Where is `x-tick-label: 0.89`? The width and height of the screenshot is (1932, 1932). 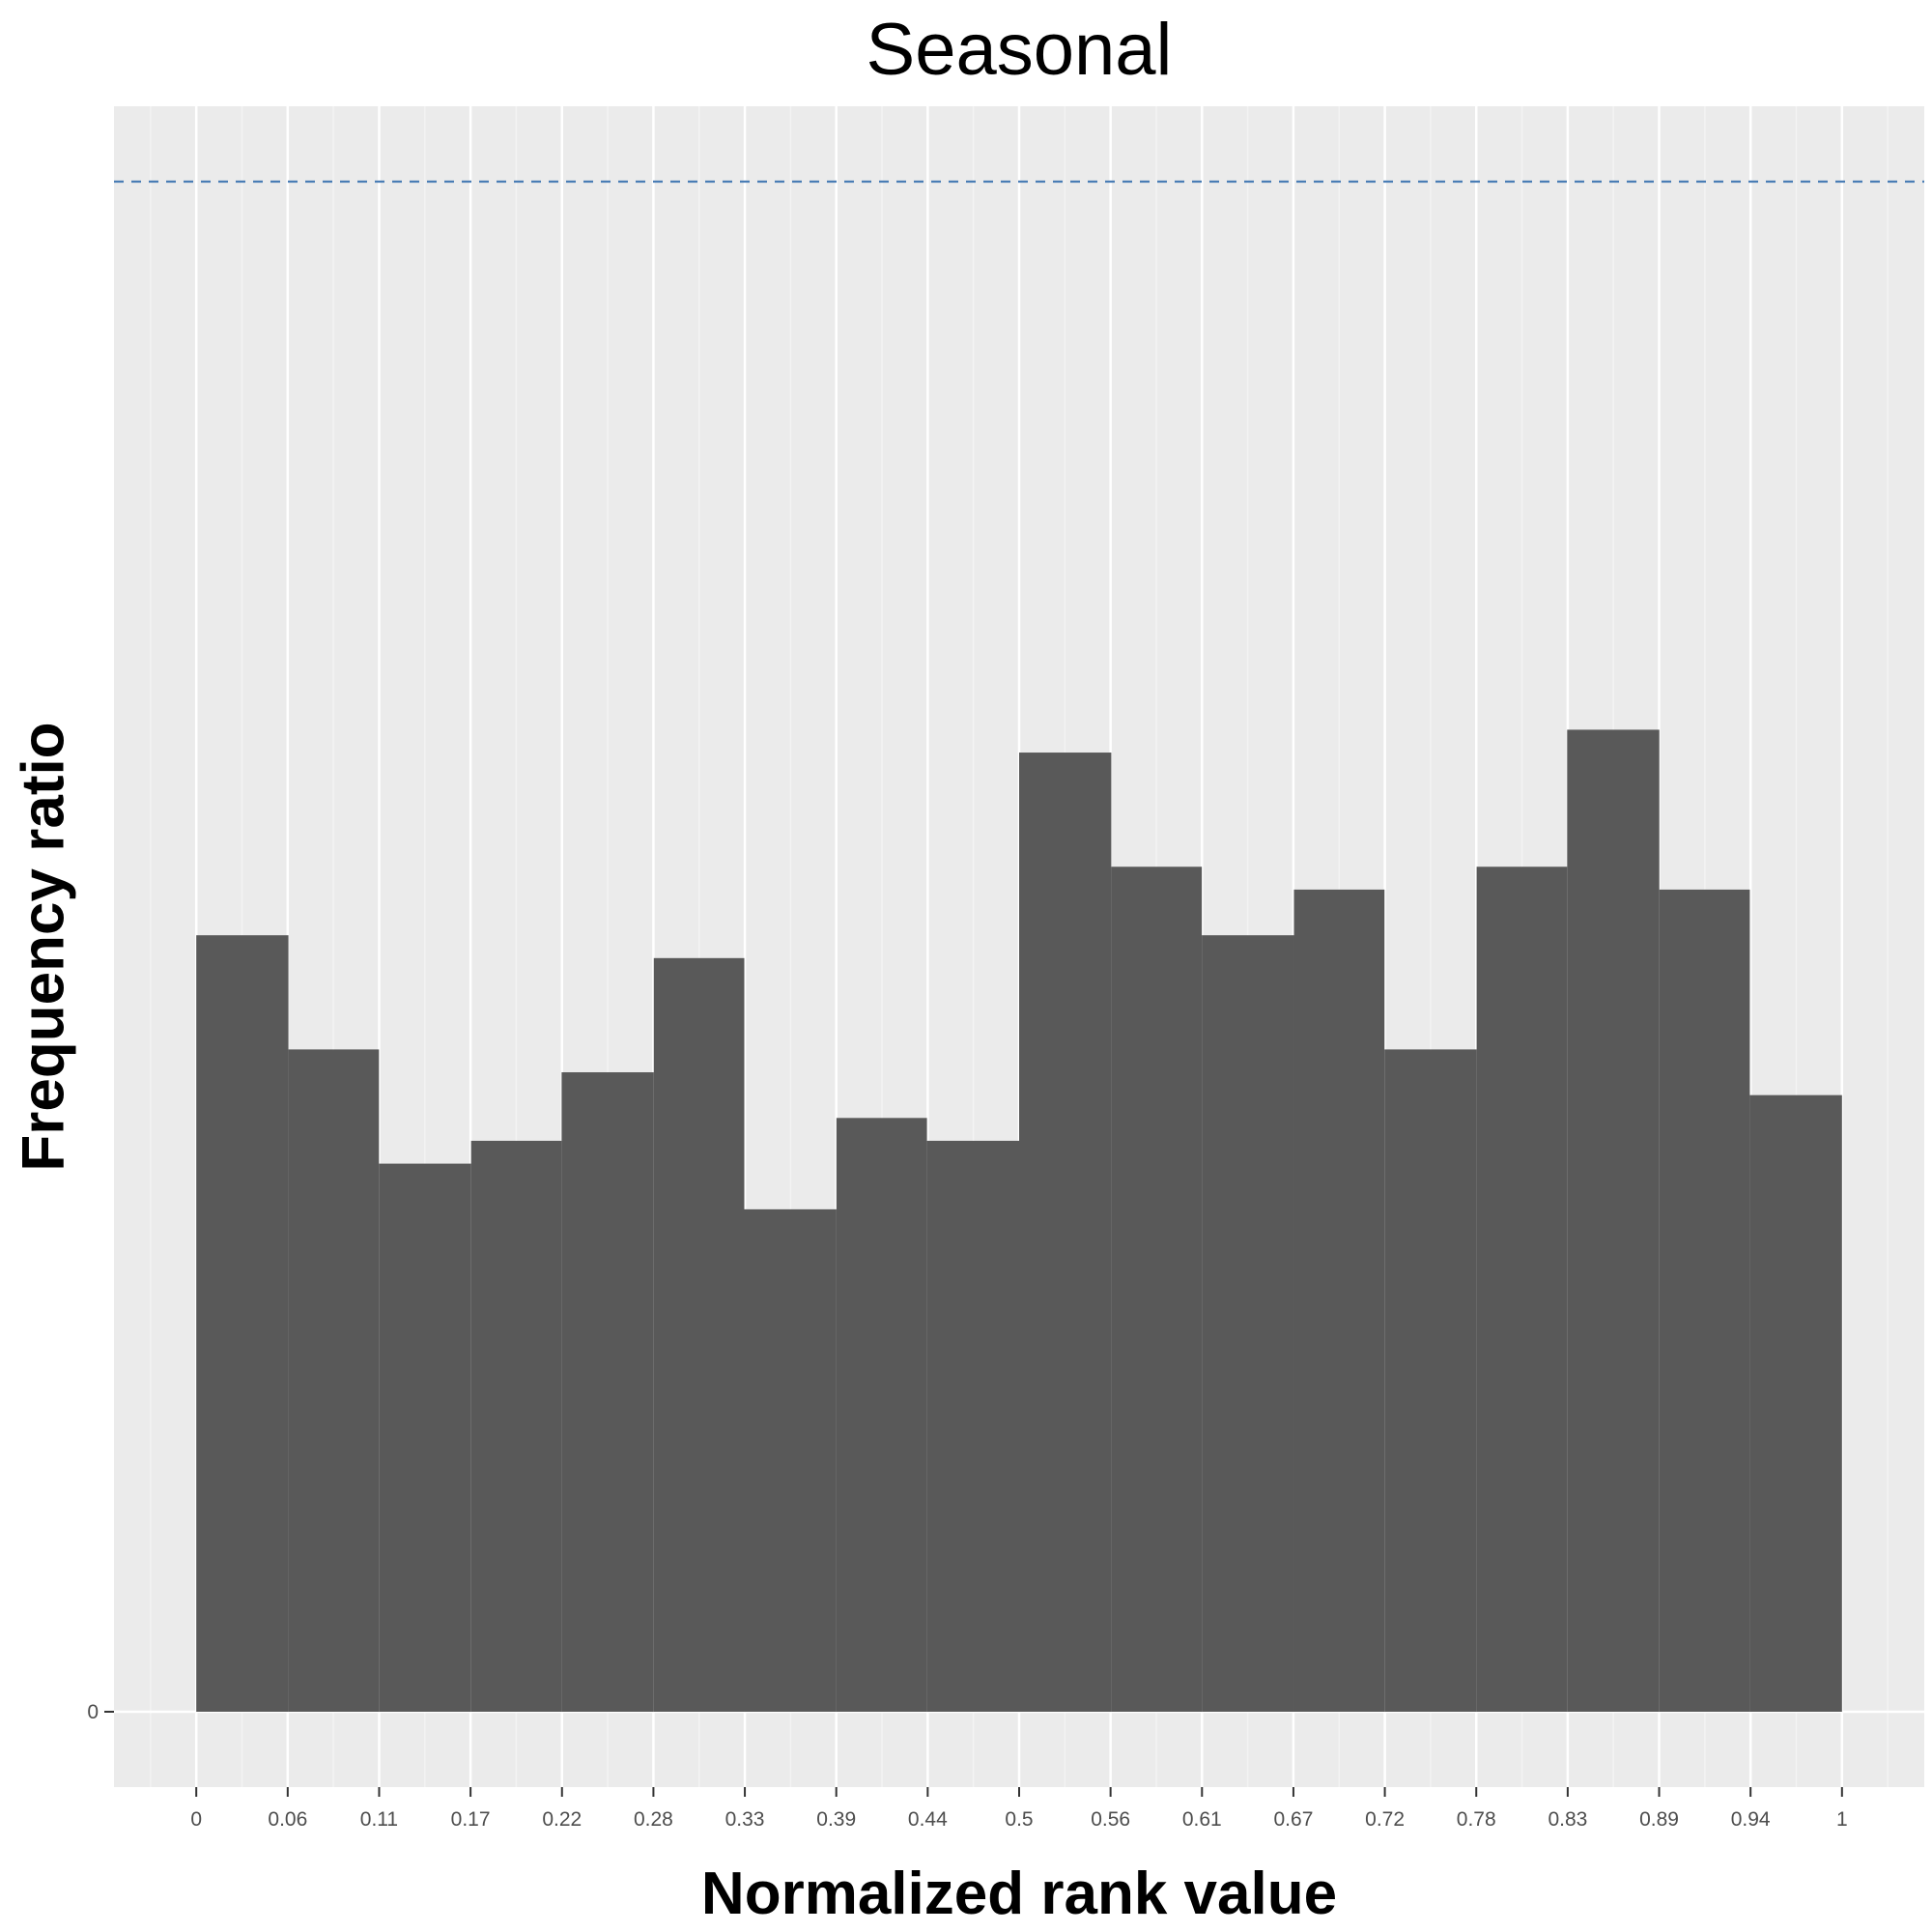 x-tick-label: 0.89 is located at coordinates (1659, 1819).